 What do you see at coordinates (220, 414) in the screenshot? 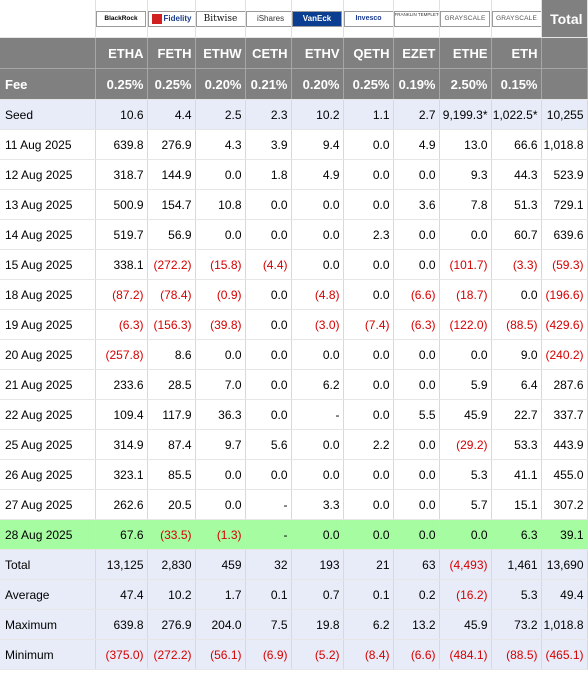
I see `flow-cell: 36.3` at bounding box center [220, 414].